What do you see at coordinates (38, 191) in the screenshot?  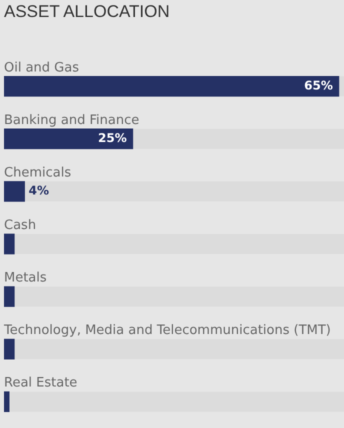 I see `data-label: 4%` at bounding box center [38, 191].